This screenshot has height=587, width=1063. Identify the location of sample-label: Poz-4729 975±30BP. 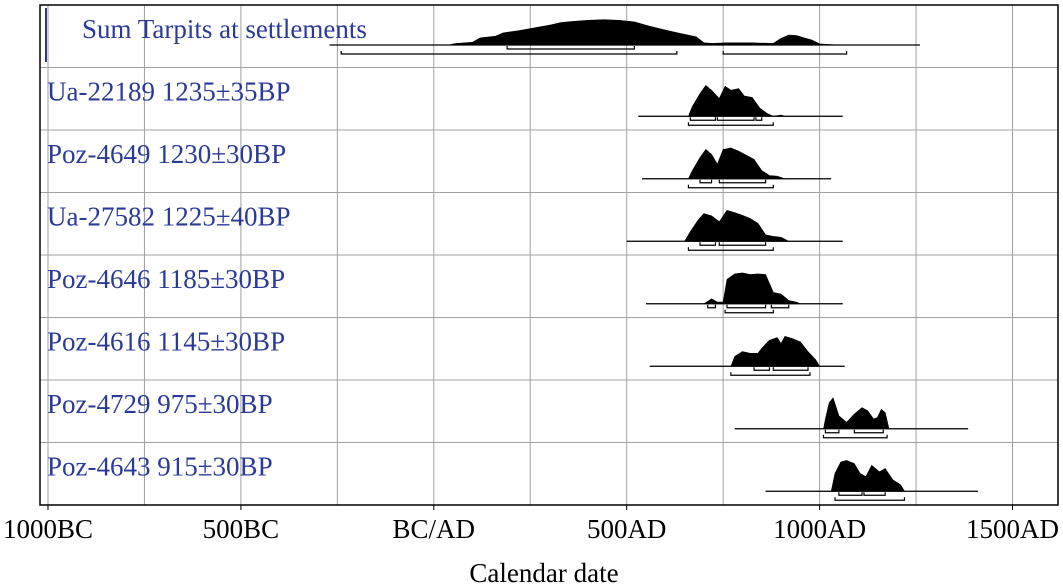
(160, 404).